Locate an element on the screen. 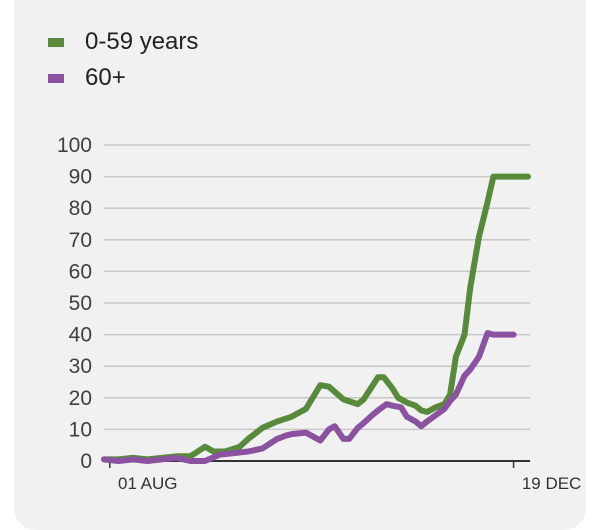  y-tick-label-40: 40 is located at coordinates (80, 335).